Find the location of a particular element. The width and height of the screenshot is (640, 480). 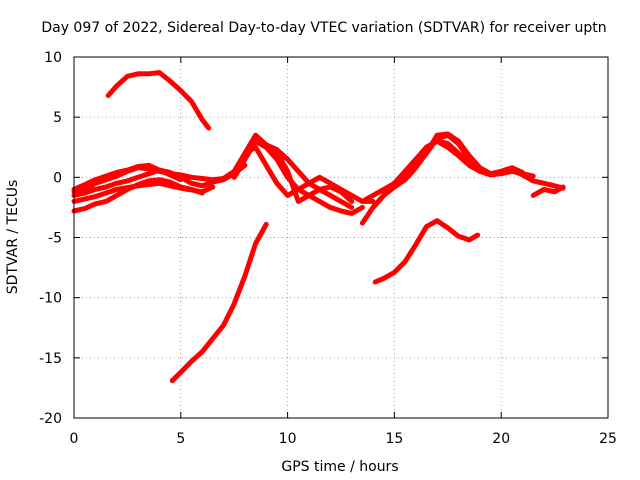

x-tick-label: 25 is located at coordinates (608, 439).